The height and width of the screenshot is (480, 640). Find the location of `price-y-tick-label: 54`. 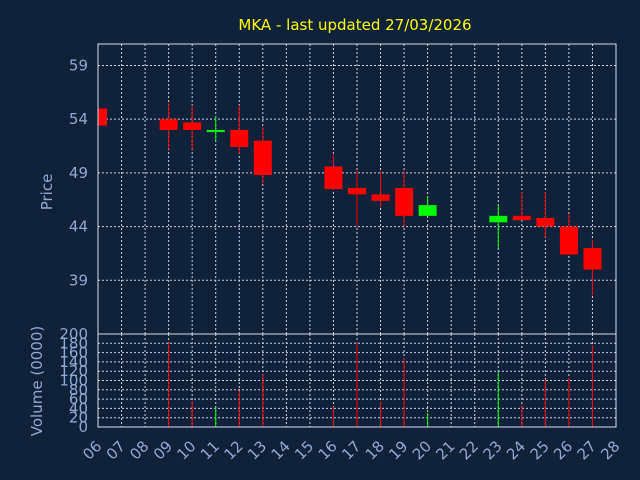

price-y-tick-label: 54 is located at coordinates (78, 119).